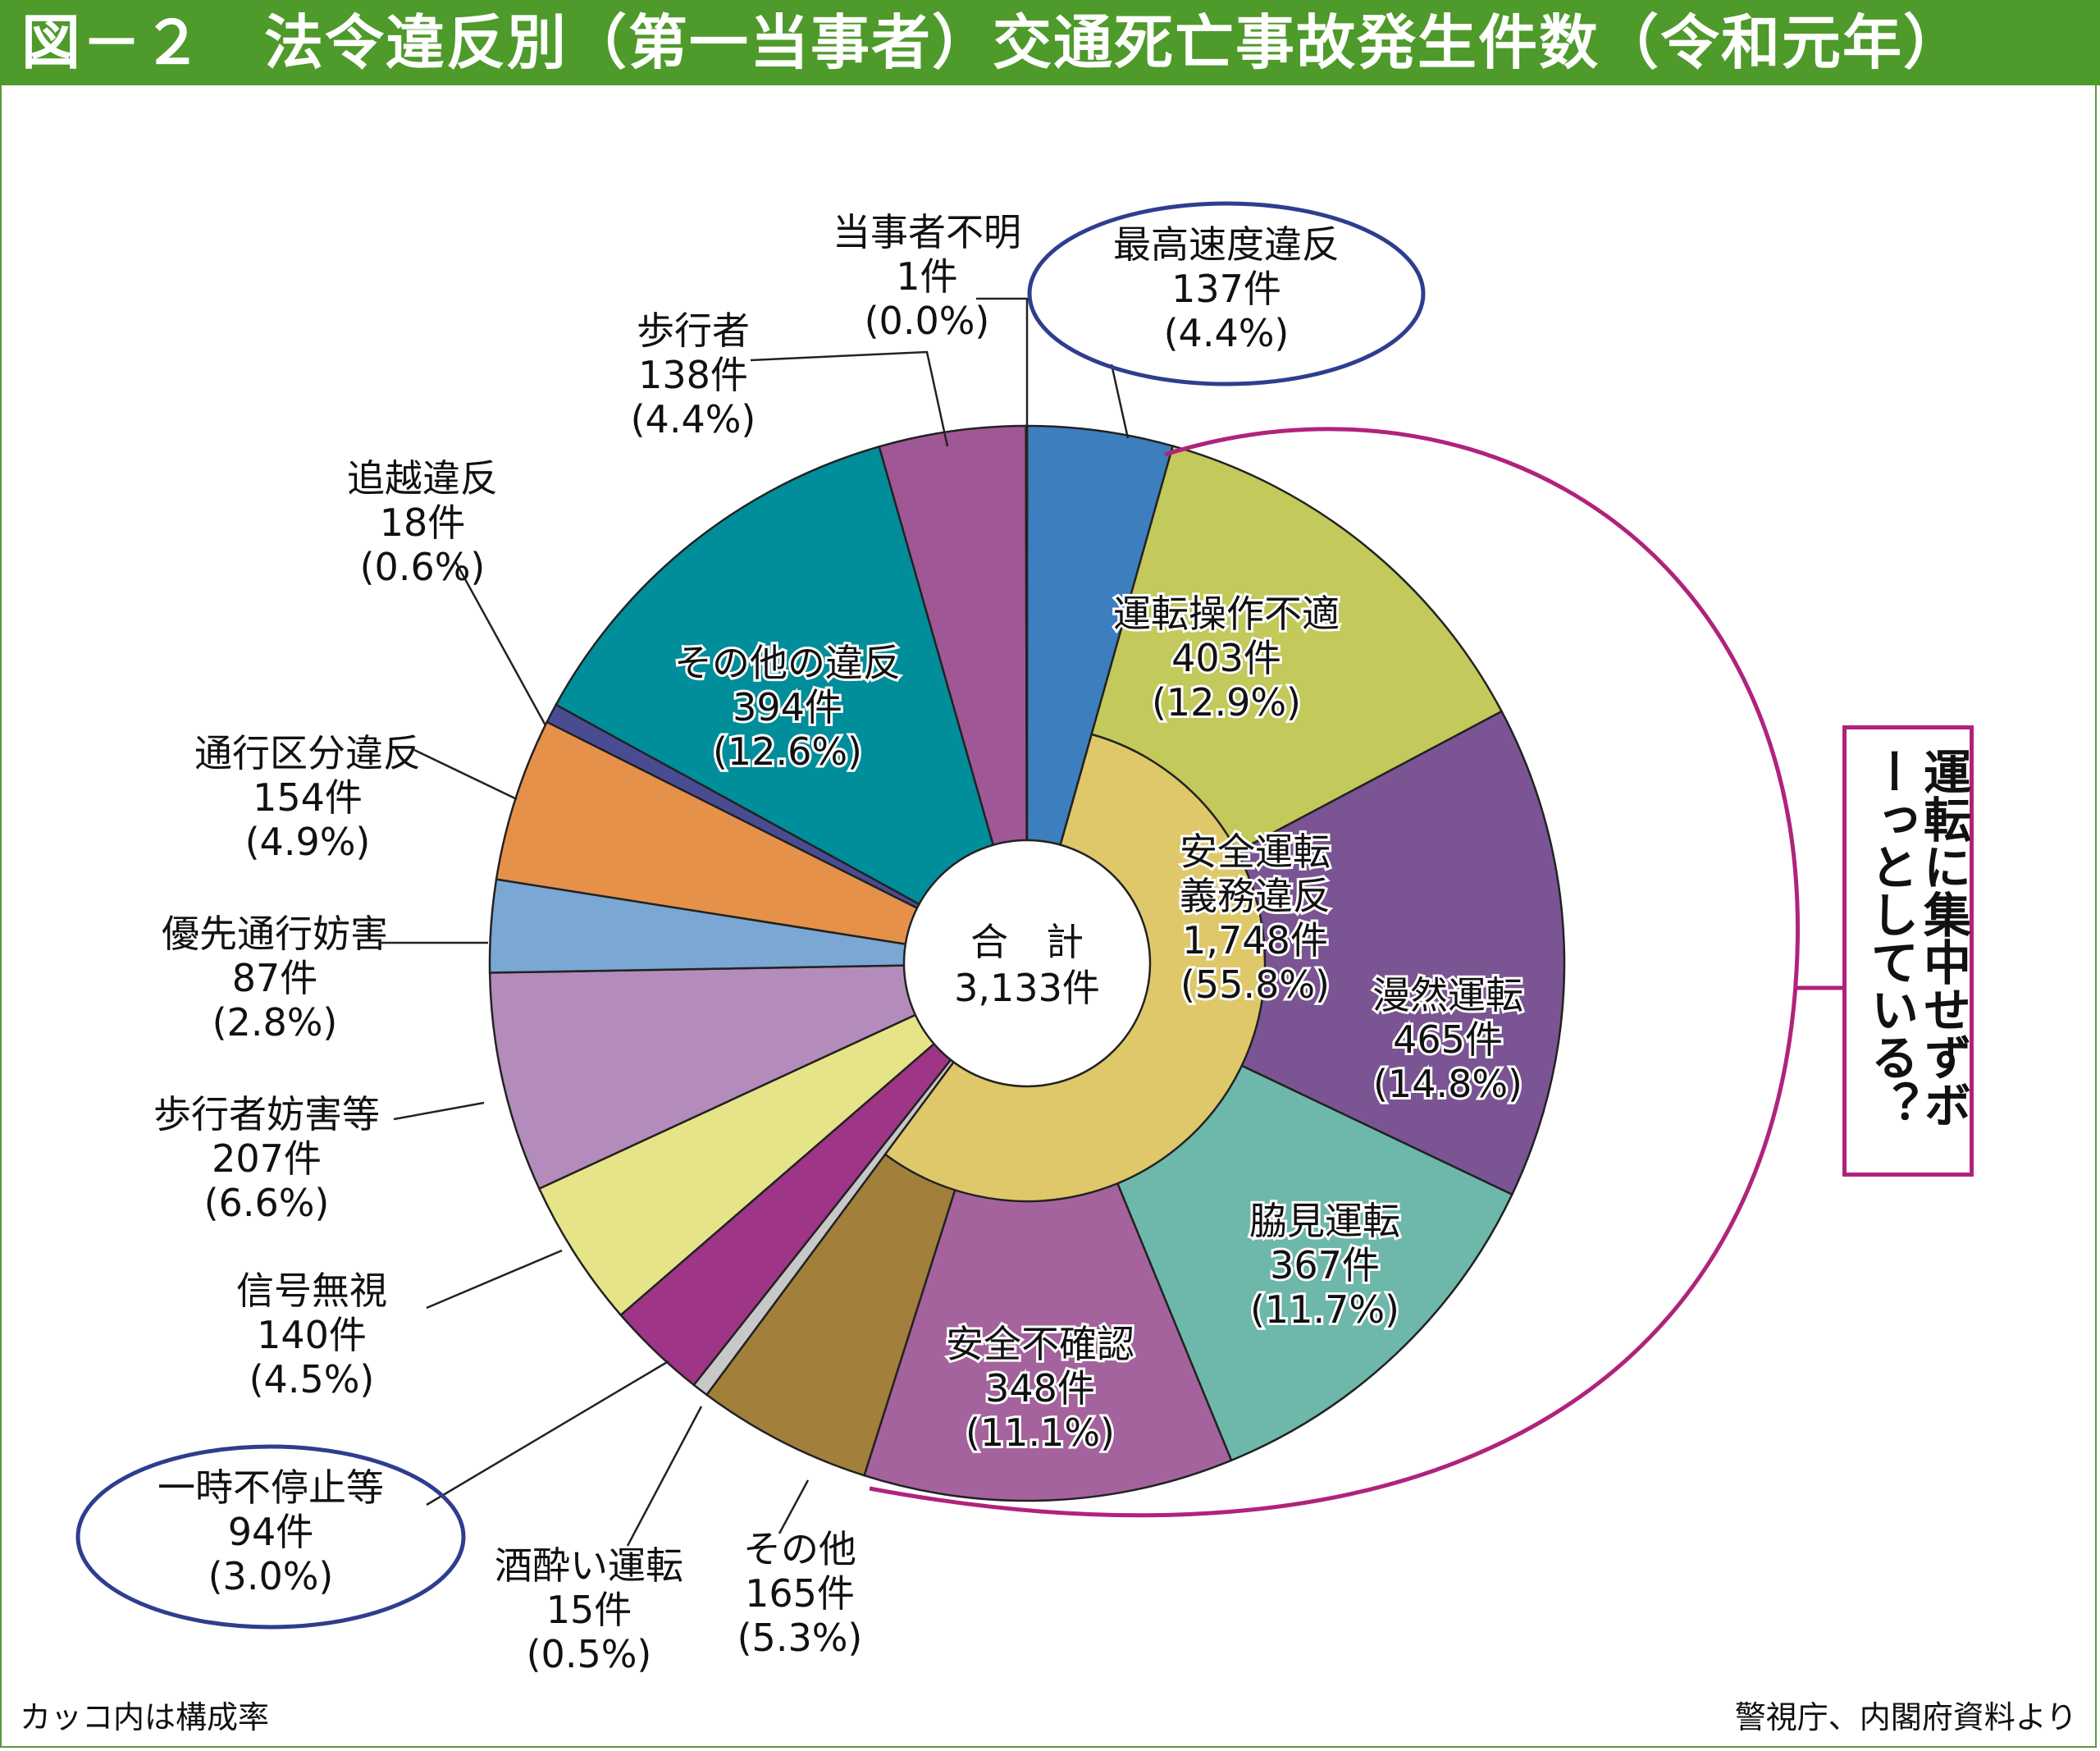  What do you see at coordinates (927, 232) in the screenshot?
I see `slice-name-15: 当事者不明` at bounding box center [927, 232].